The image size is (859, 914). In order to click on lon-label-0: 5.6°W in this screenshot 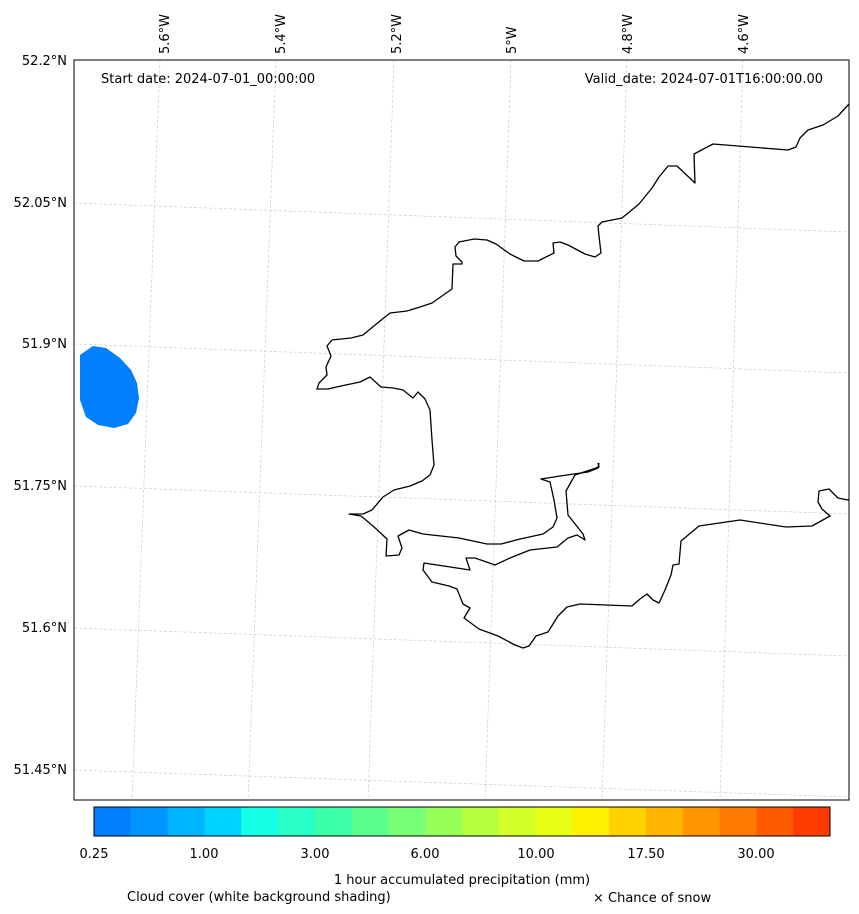, I will do `click(165, 34)`.